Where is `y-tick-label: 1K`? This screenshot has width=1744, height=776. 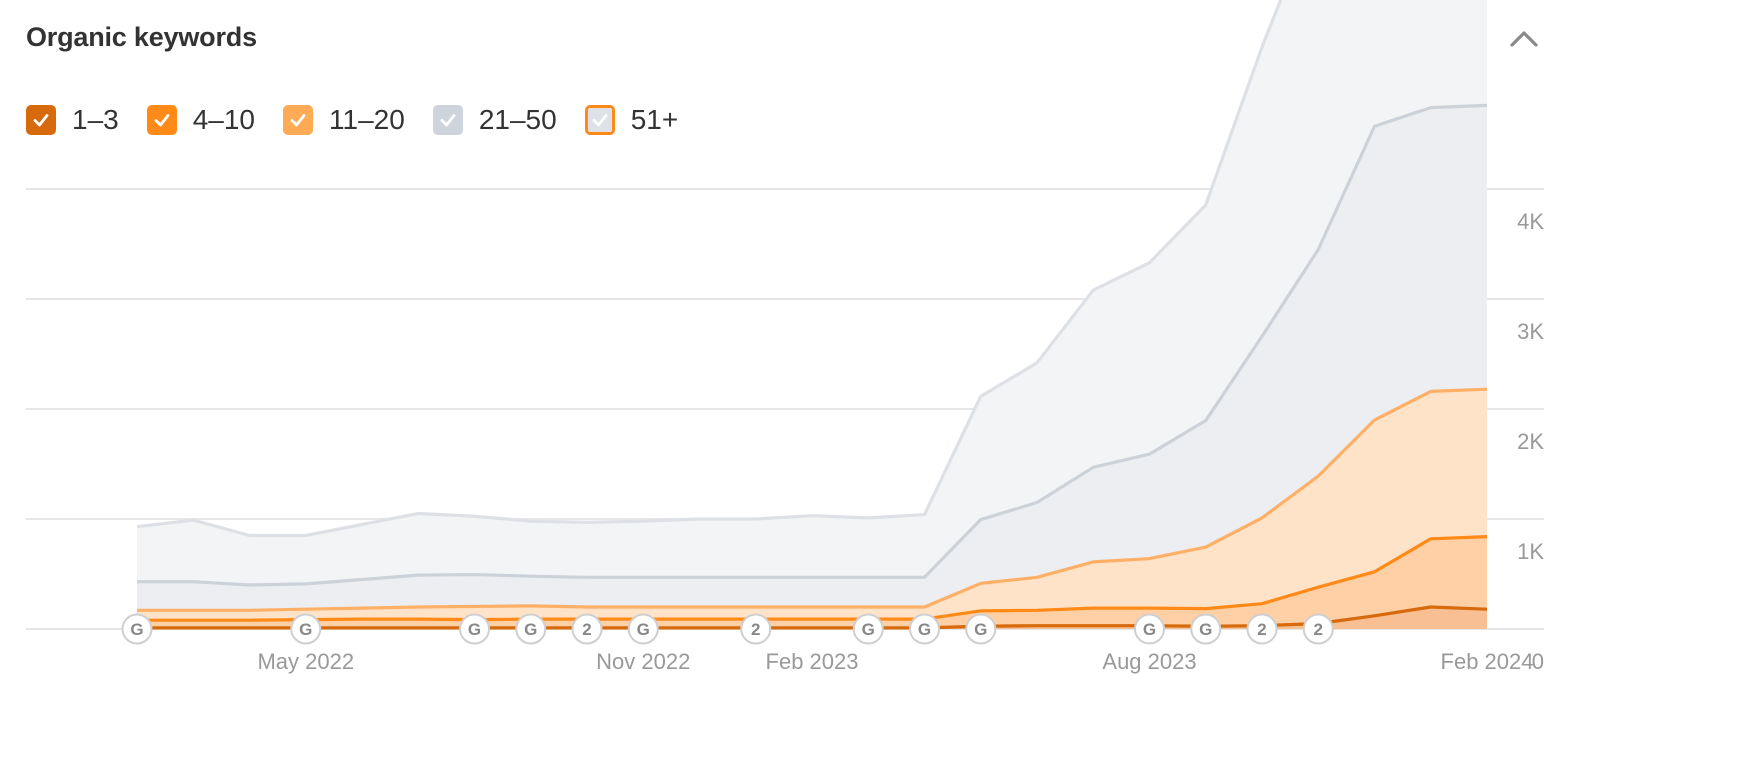 y-tick-label: 1K is located at coordinates (1530, 551).